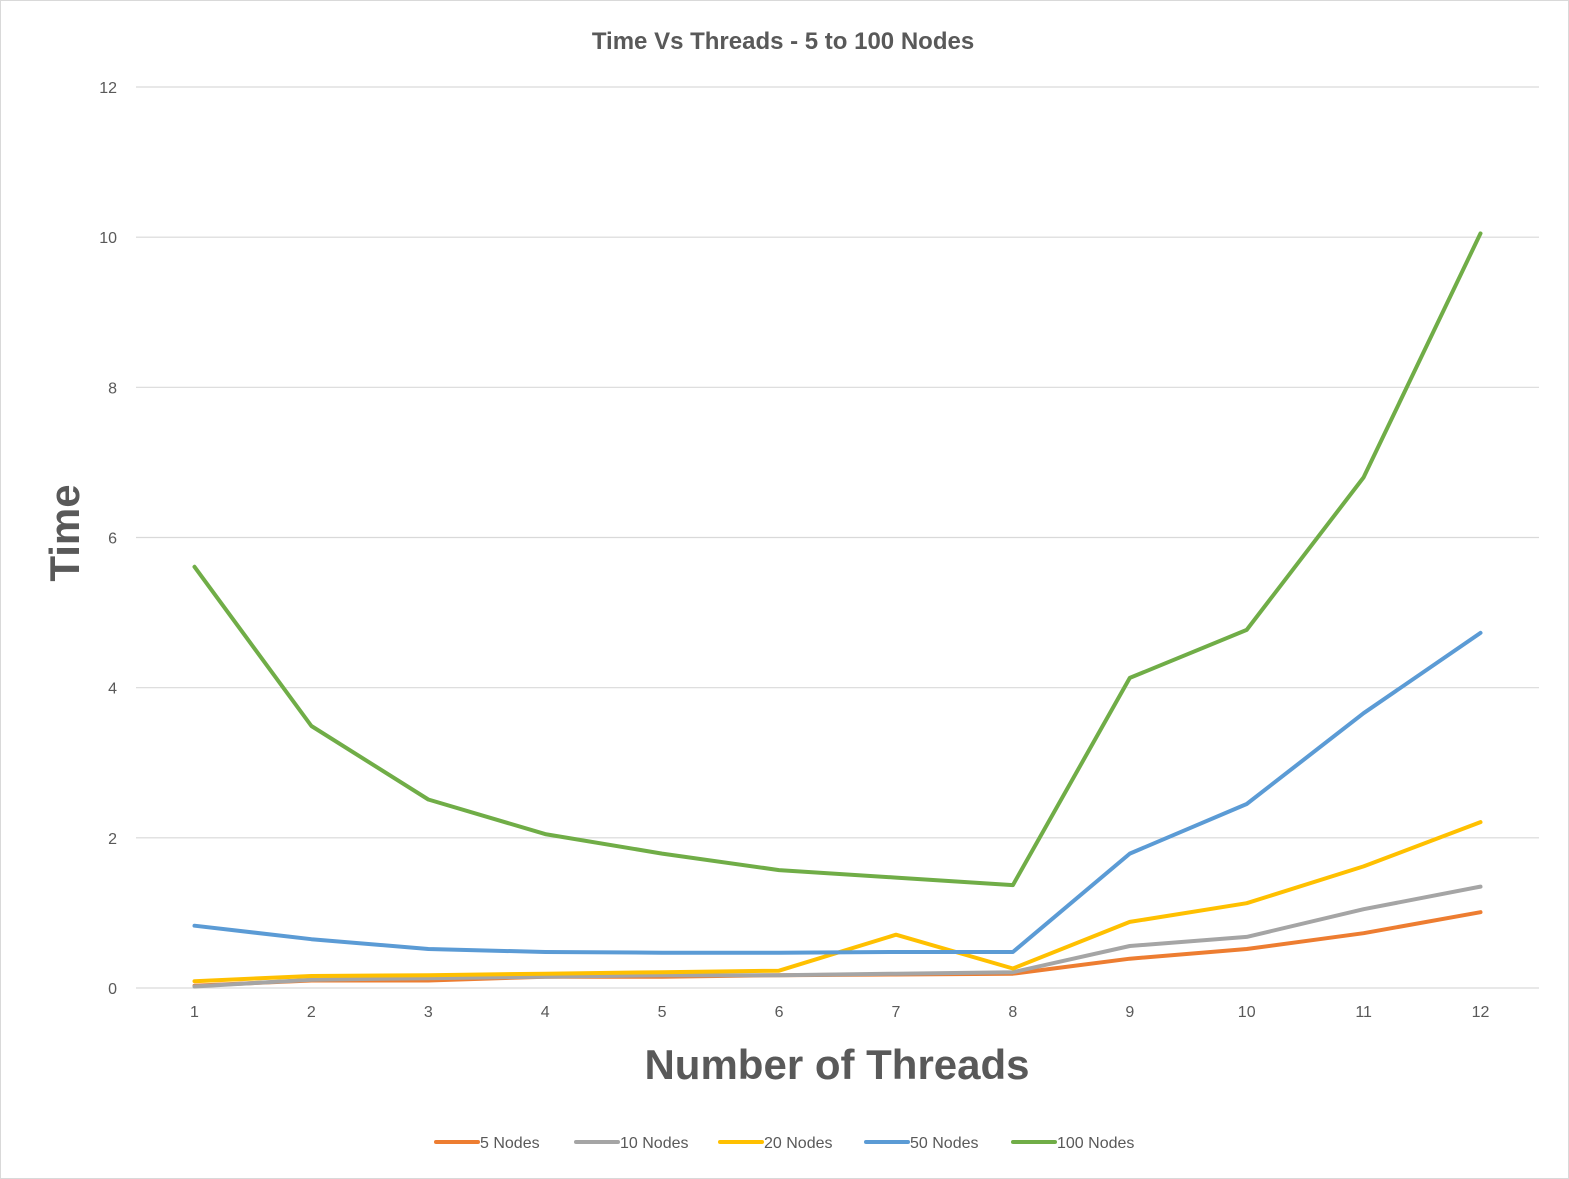 The width and height of the screenshot is (1569, 1179). I want to click on y-tick-label: 12, so click(108, 88).